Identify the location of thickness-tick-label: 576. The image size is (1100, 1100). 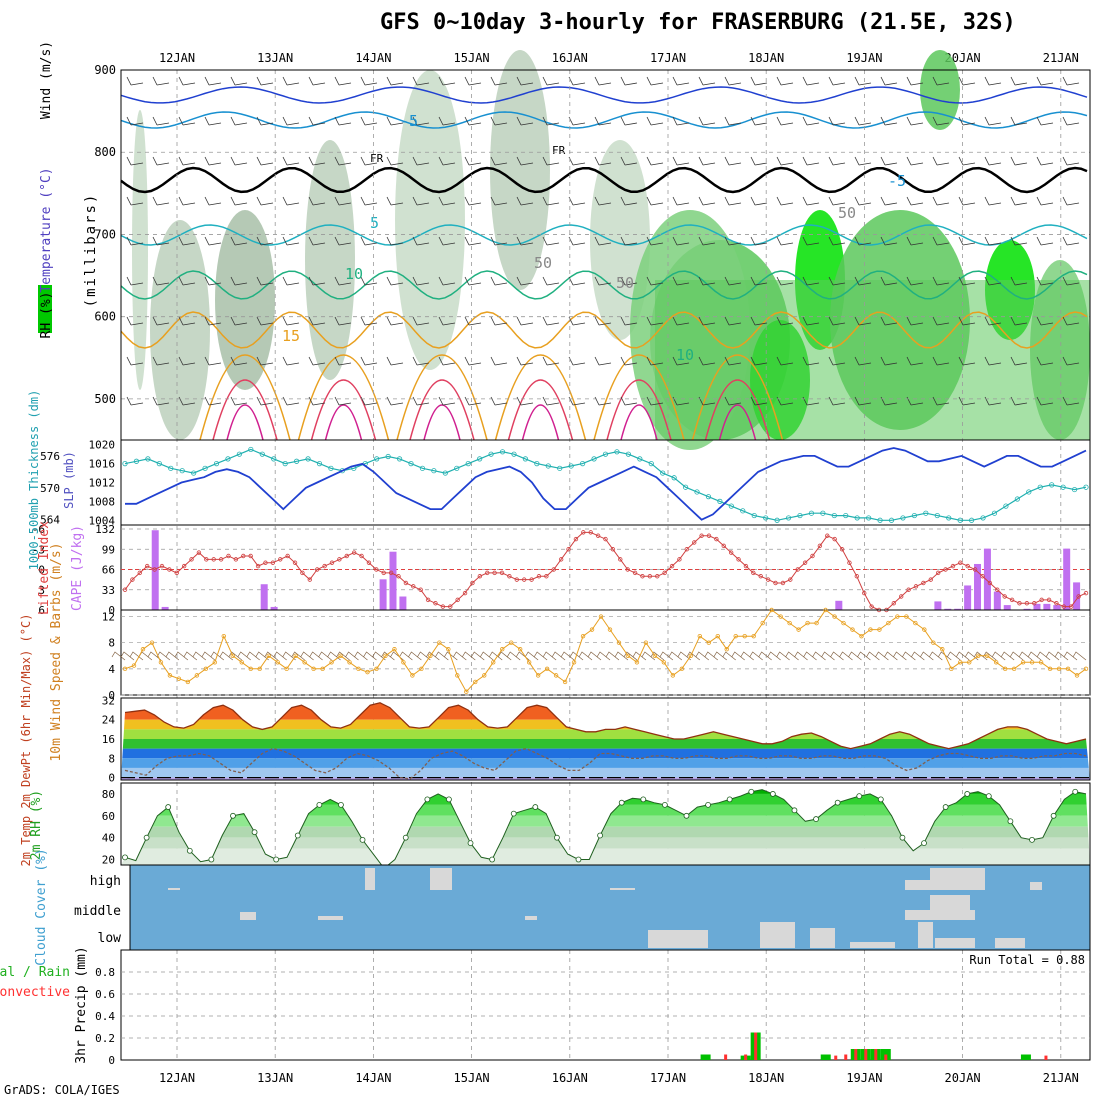
(50, 456).